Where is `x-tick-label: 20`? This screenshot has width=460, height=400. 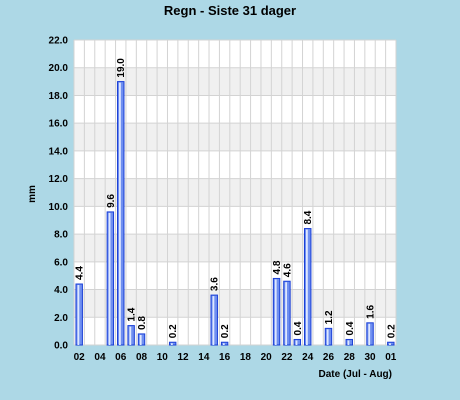 x-tick-label: 20 is located at coordinates (267, 357).